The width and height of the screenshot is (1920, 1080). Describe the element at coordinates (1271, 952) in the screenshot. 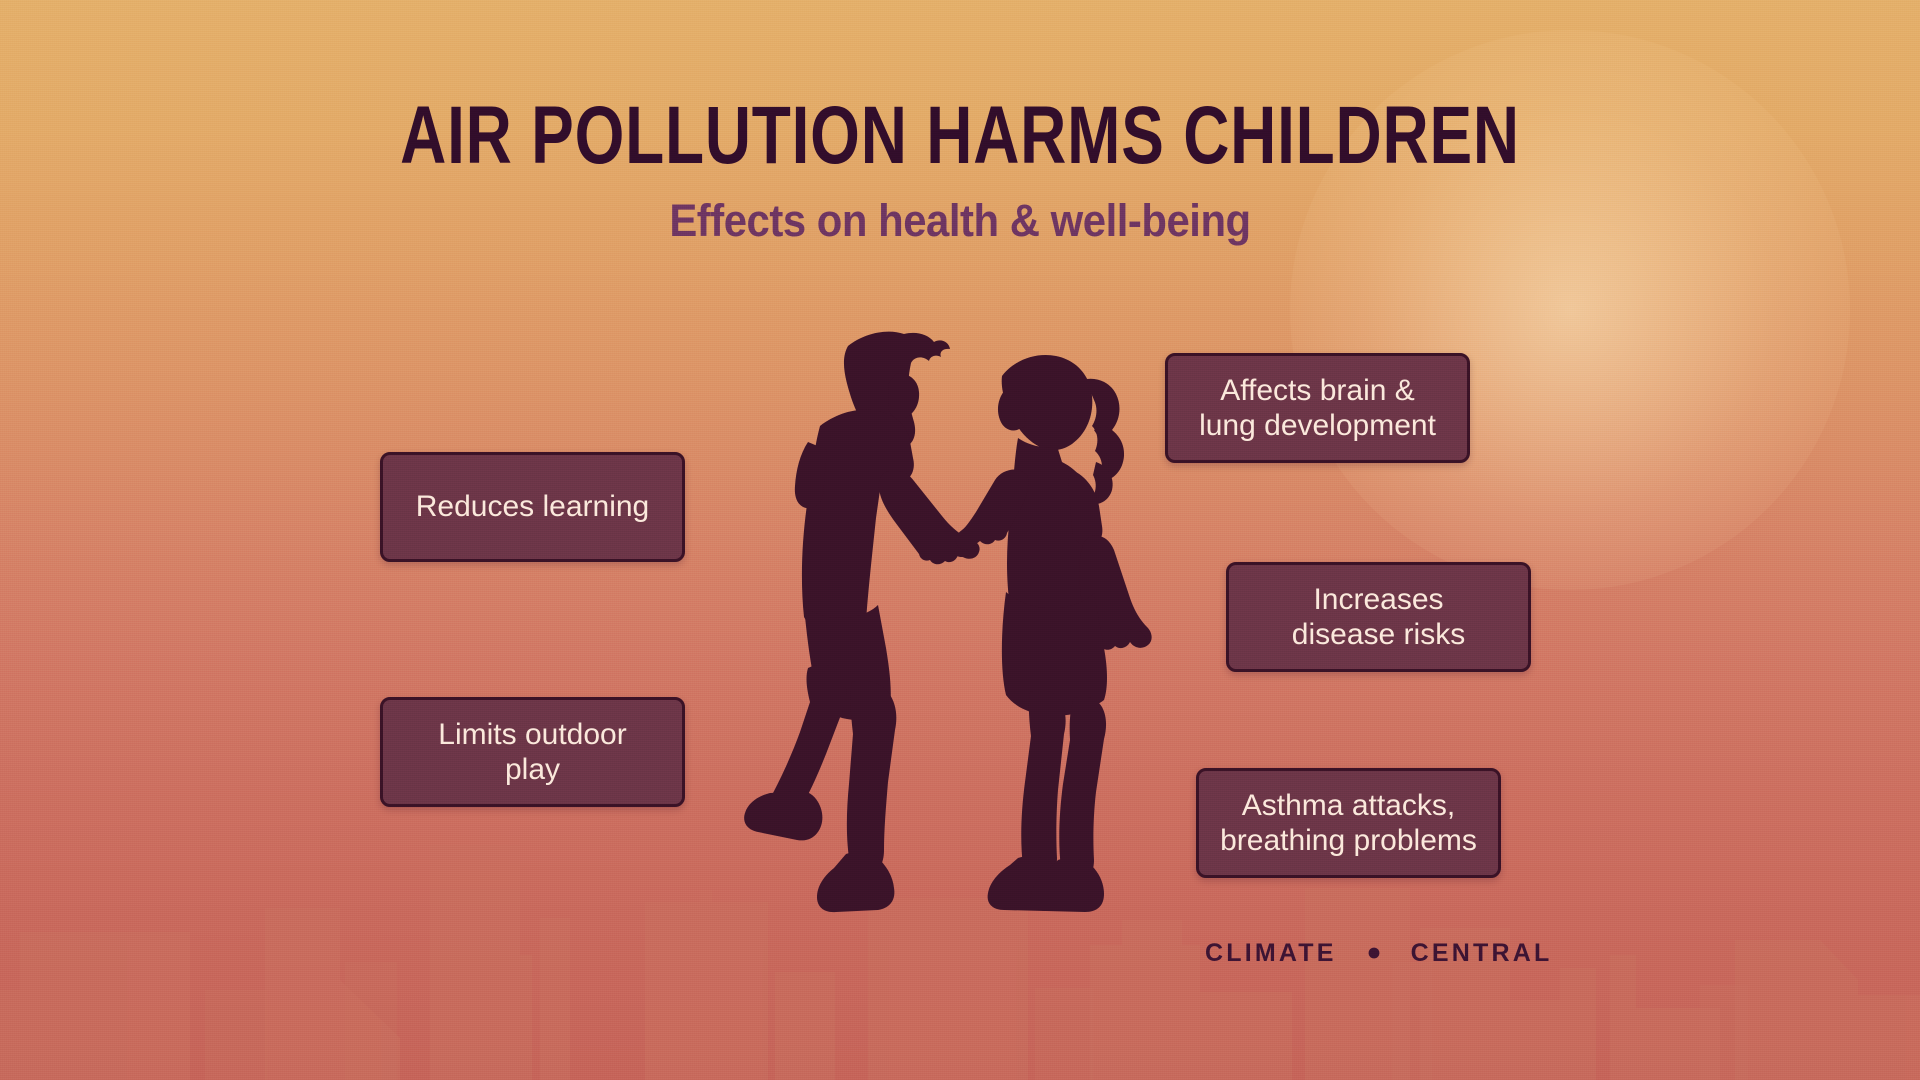

I see `logo-word-climate: CLIMATE` at that location.